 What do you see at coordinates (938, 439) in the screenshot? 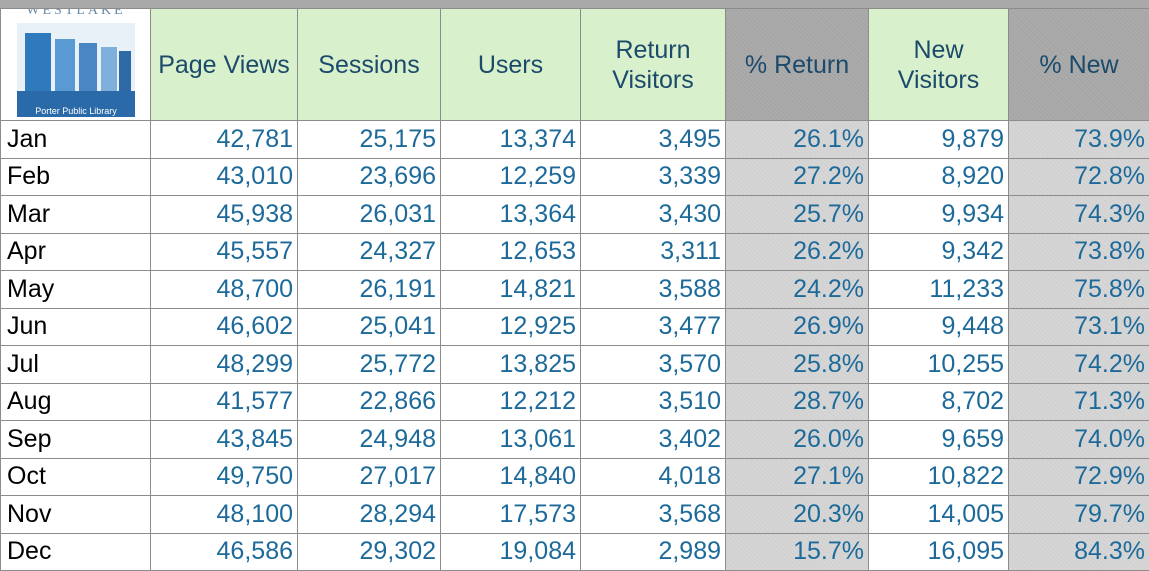
I see `value-cell: 9,659` at bounding box center [938, 439].